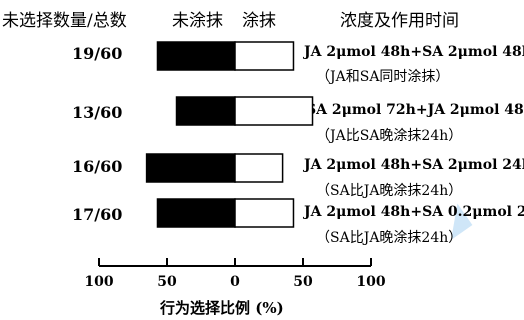 The width and height of the screenshot is (524, 320). I want to click on ratio-label: 17/60, so click(97, 214).